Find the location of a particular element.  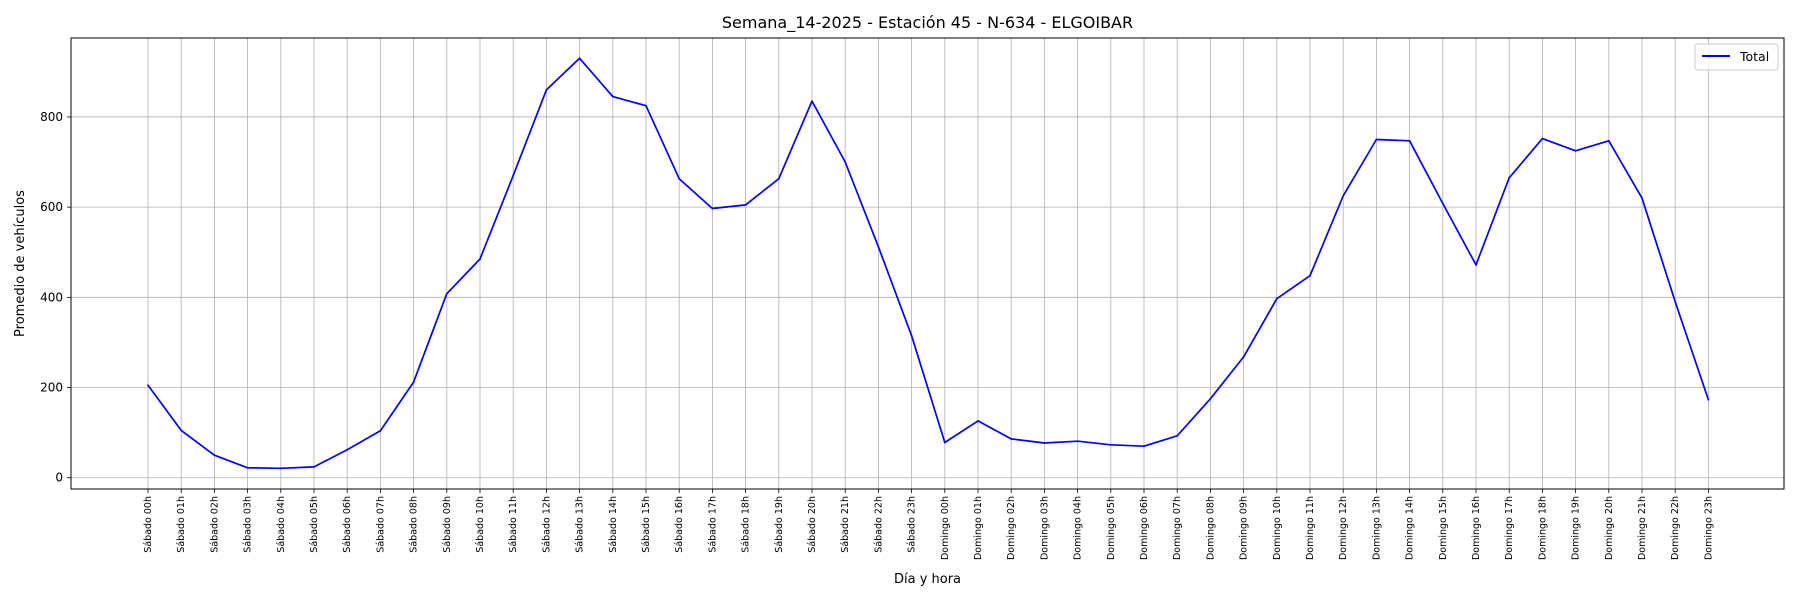

x-tick-label: Sábado 02h is located at coordinates (214, 524).